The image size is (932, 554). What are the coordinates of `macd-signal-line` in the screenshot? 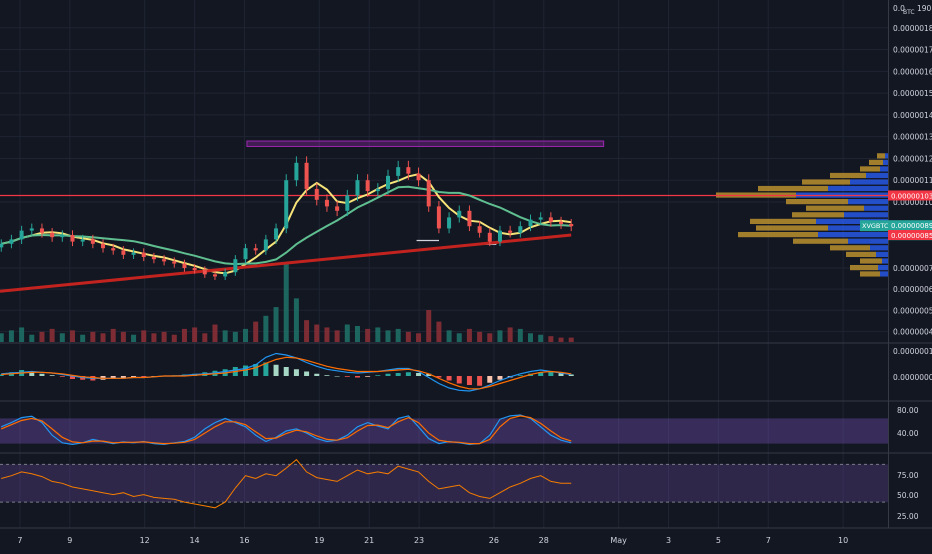 It's located at (286, 373).